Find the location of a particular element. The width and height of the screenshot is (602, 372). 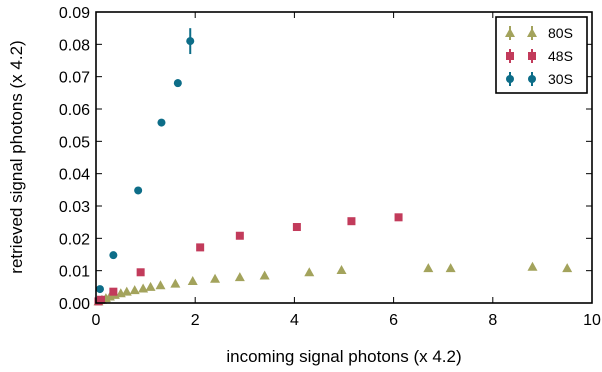

x-tick-label: 4 is located at coordinates (294, 320).